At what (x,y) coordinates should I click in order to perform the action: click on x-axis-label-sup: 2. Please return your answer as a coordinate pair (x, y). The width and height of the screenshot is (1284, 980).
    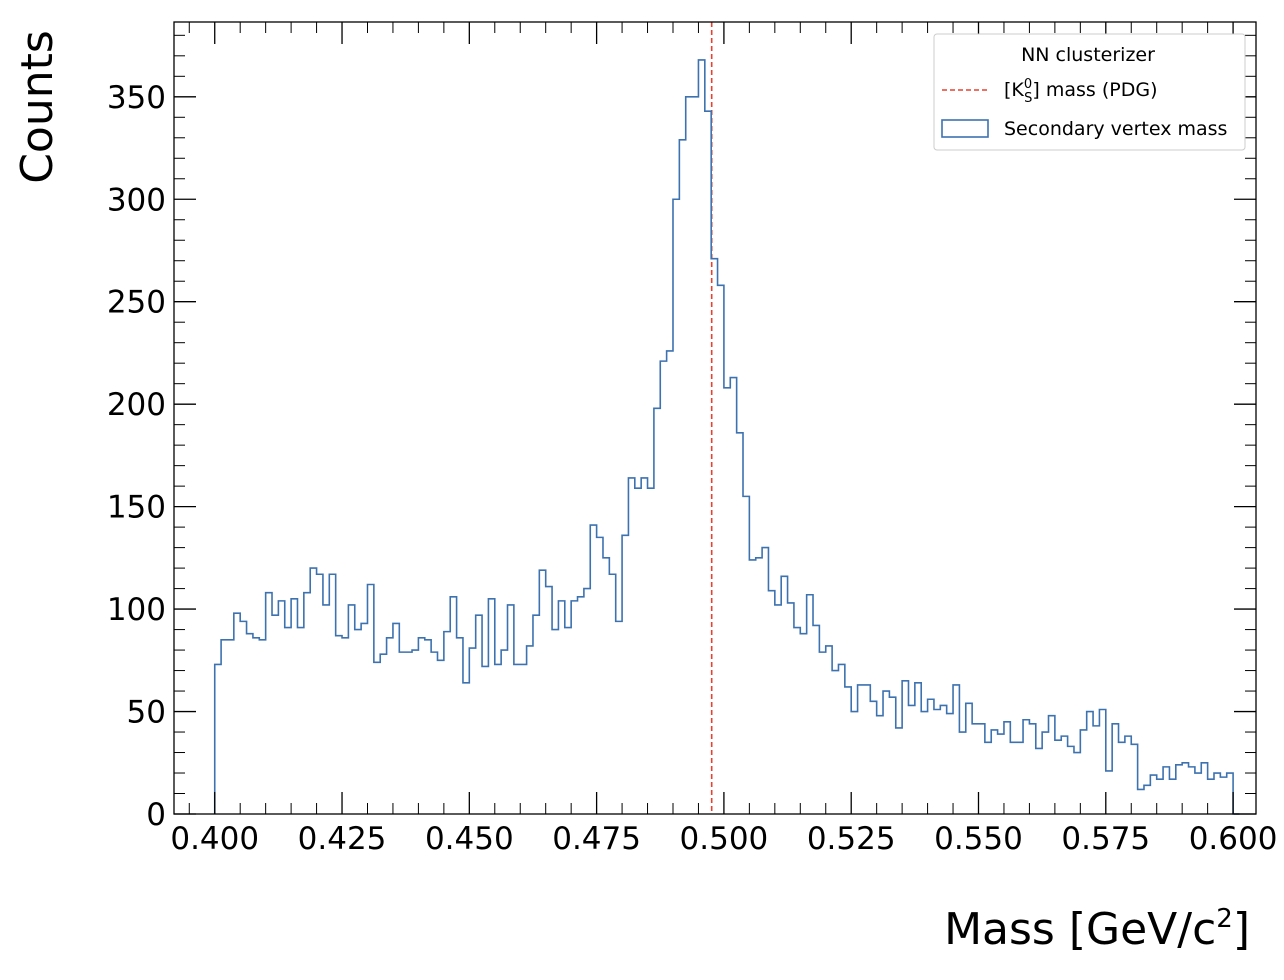
    Looking at the image, I should click on (1224, 919).